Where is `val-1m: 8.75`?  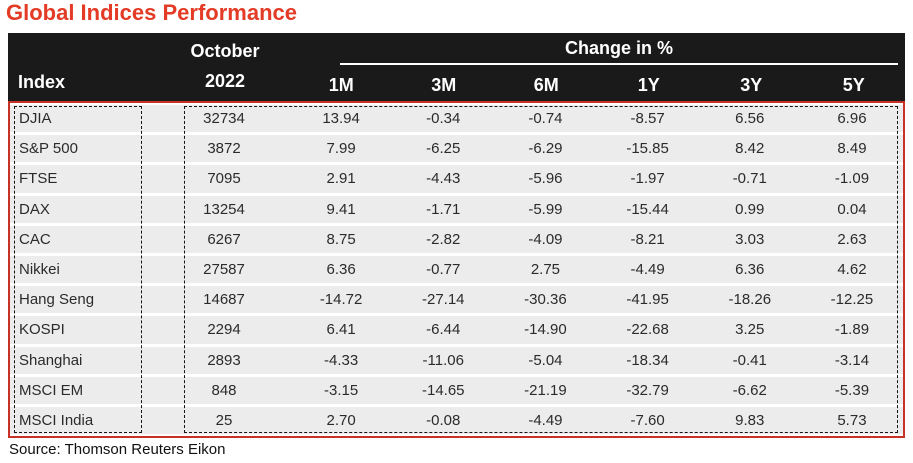 val-1m: 8.75 is located at coordinates (341, 239).